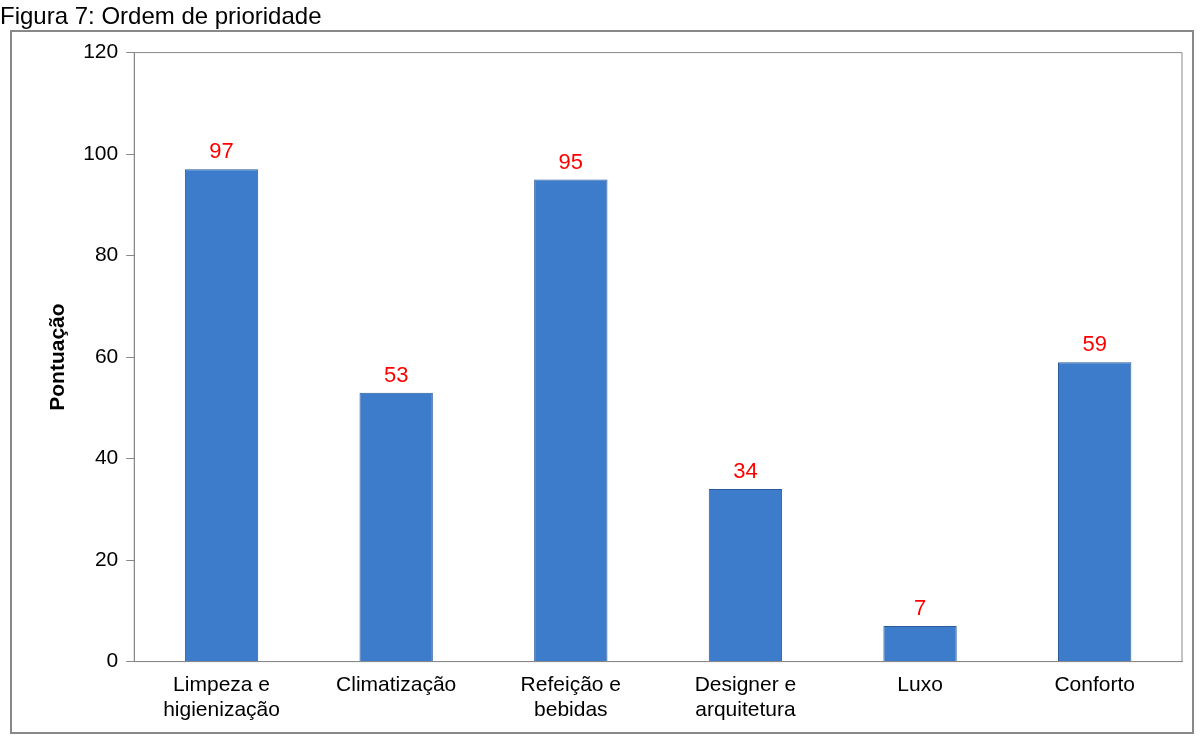 This screenshot has width=1202, height=756. I want to click on x-tick-label: Climatização, so click(396, 683).